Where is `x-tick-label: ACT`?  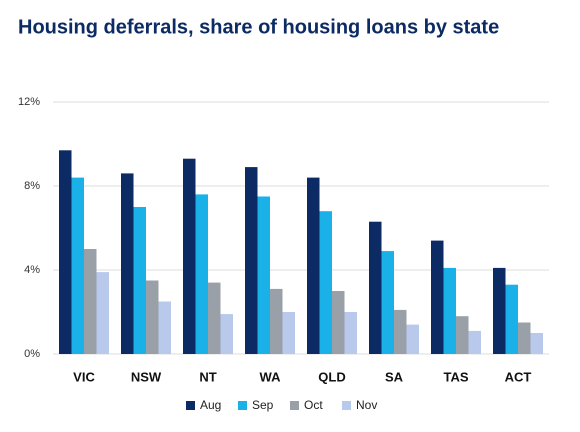 x-tick-label: ACT is located at coordinates (518, 376).